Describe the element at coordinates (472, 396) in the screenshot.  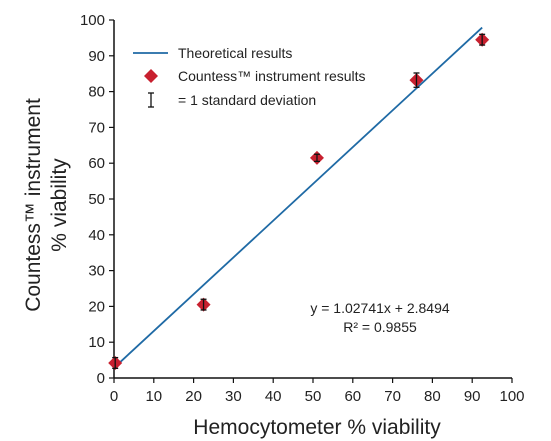
I see `x-tick-label: 90` at that location.